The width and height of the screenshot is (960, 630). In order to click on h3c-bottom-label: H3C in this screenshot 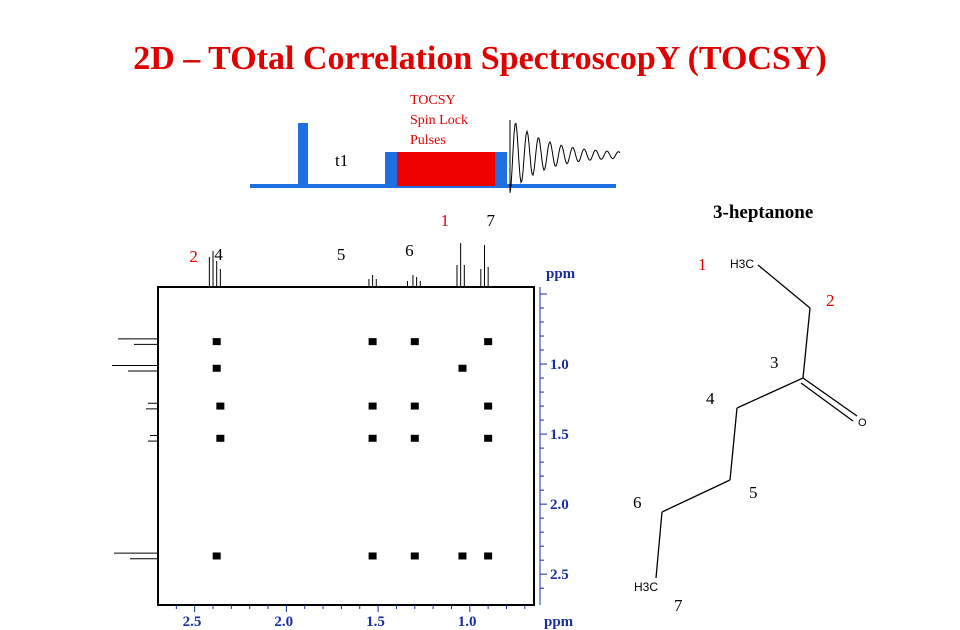, I will do `click(646, 587)`.